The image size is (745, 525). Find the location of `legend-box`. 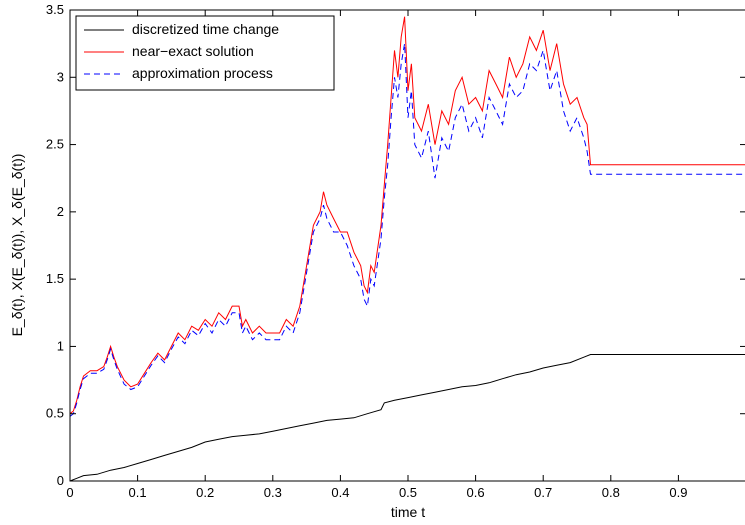

legend-box is located at coordinates (205, 53).